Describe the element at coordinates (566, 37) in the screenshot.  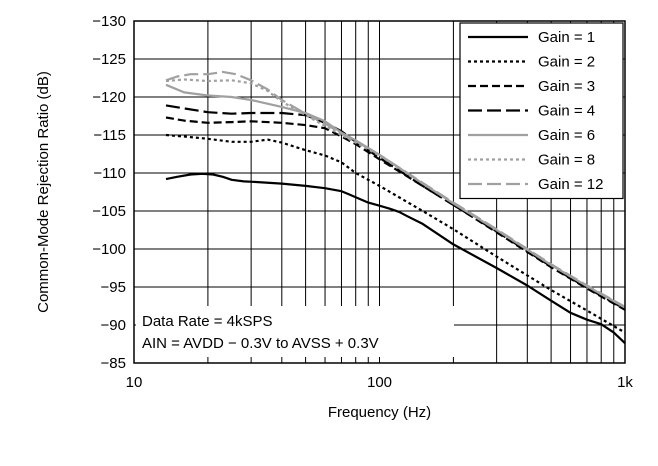
I see `legend-label: Gain = 1` at that location.